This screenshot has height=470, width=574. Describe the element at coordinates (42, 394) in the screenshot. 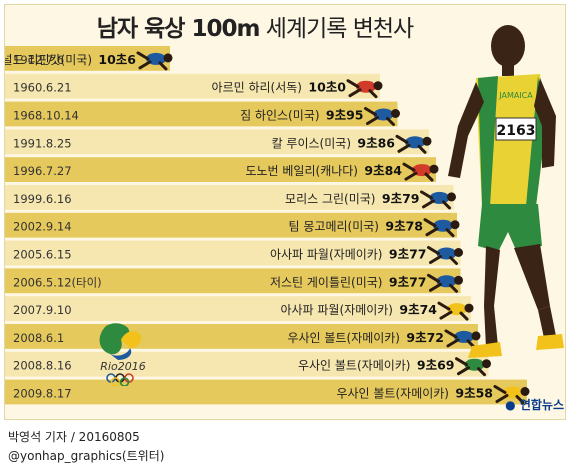

I see `record-date: 2009.8.17` at that location.